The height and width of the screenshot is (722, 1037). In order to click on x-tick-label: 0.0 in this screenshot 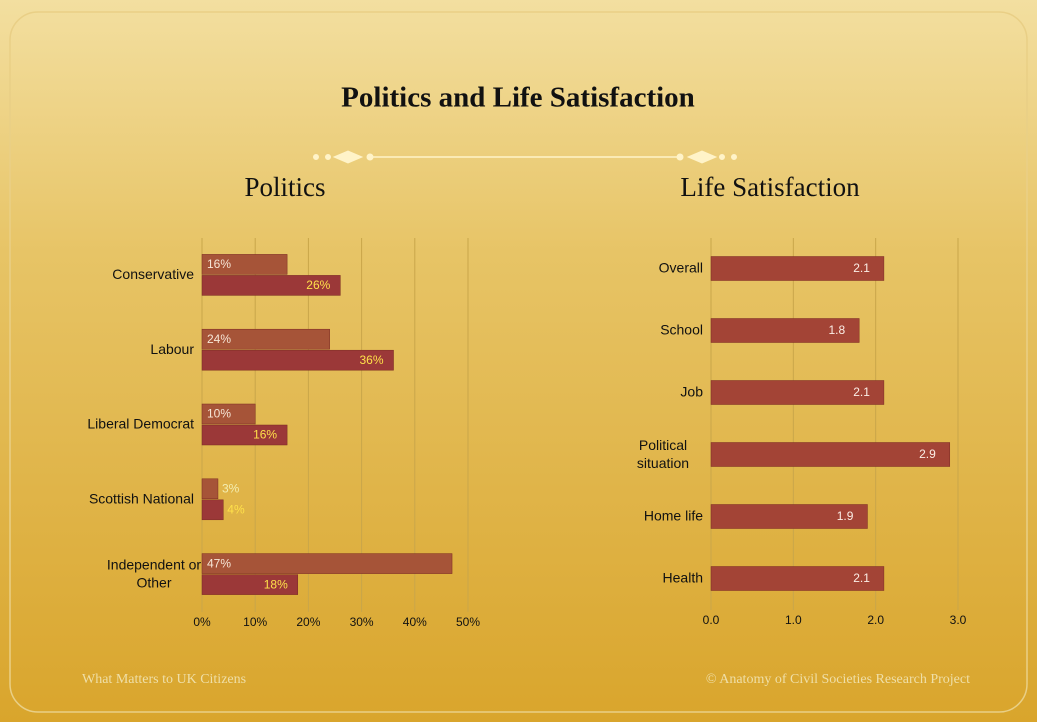, I will do `click(711, 620)`.